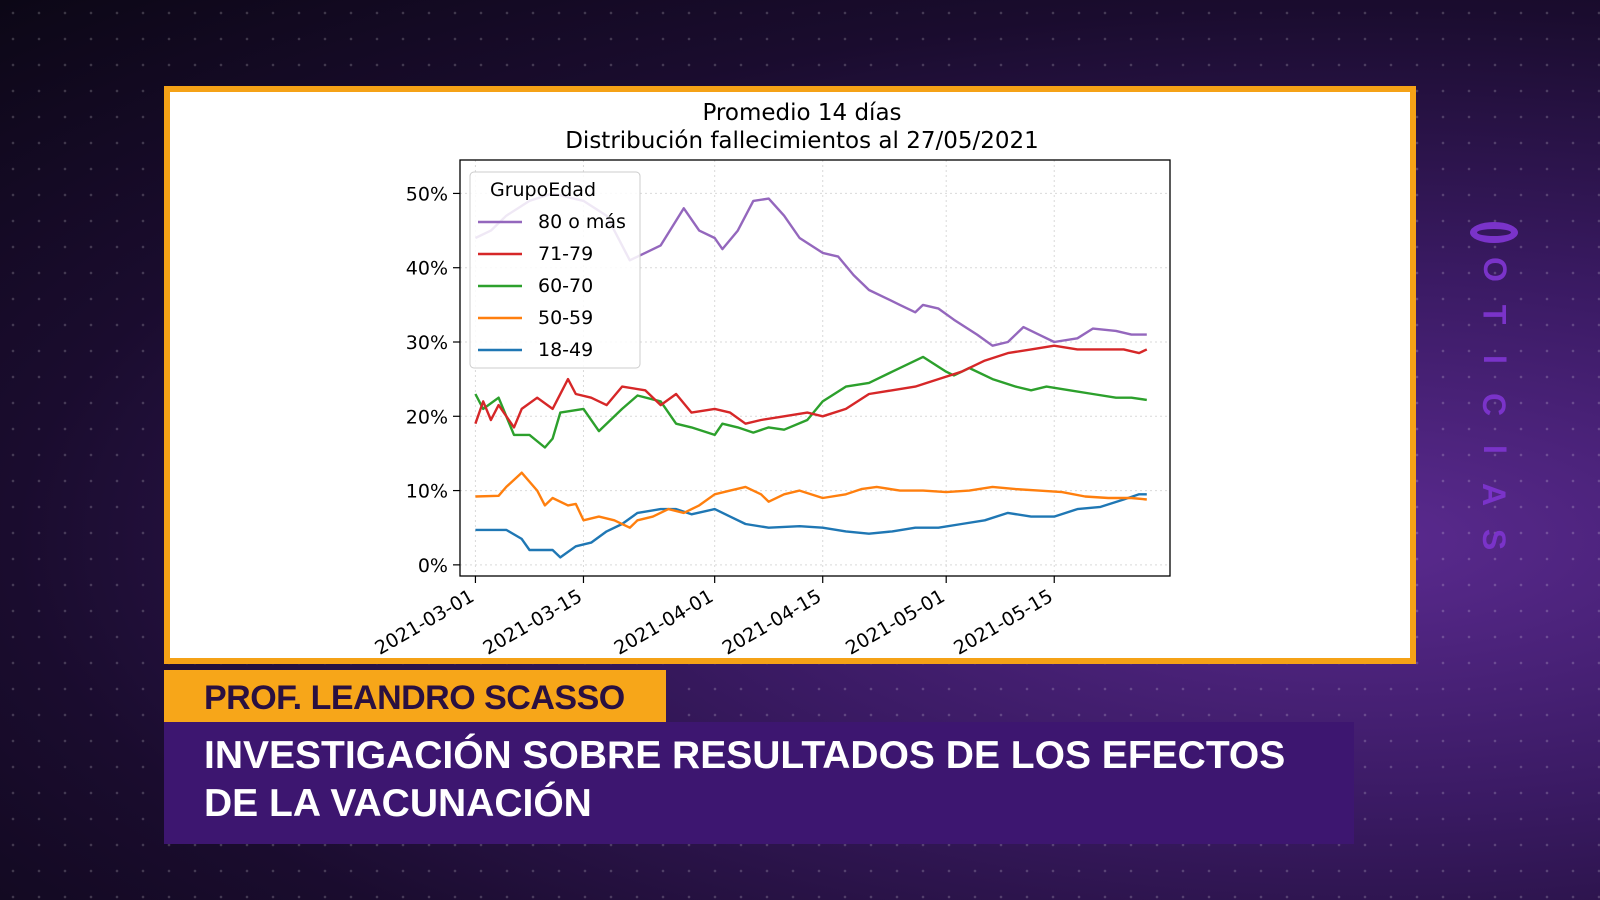 The image size is (1600, 900). What do you see at coordinates (543, 190) in the screenshot?
I see `legend-title: GrupoEdad` at bounding box center [543, 190].